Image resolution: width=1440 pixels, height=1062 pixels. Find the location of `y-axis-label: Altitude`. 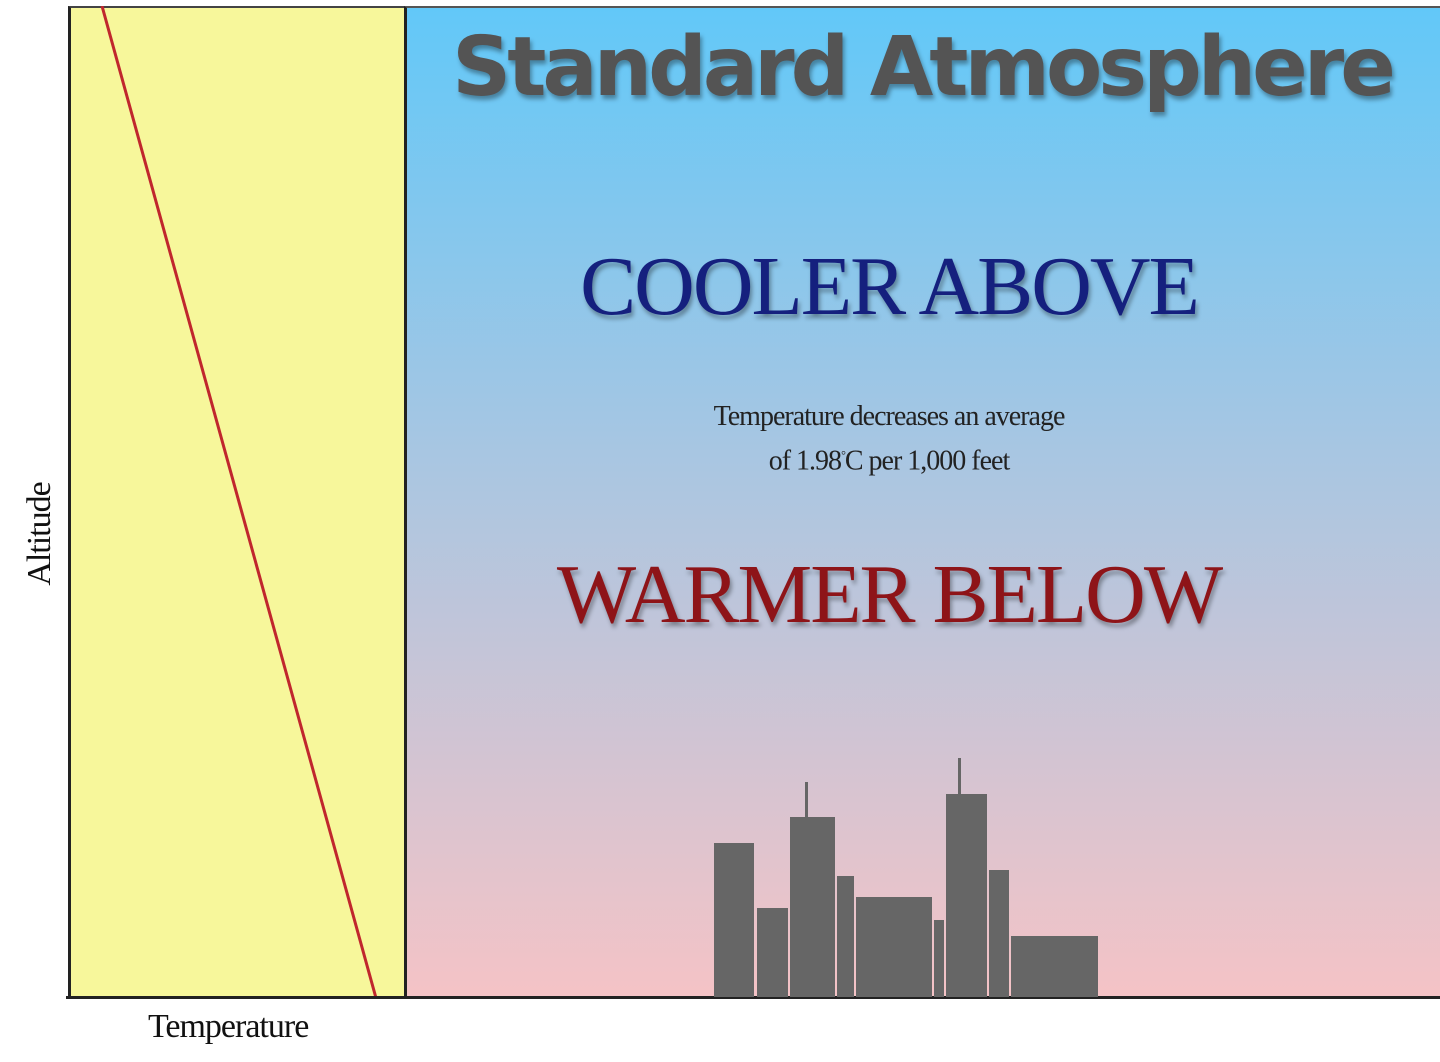

y-axis-label: Altitude is located at coordinates (39, 534).